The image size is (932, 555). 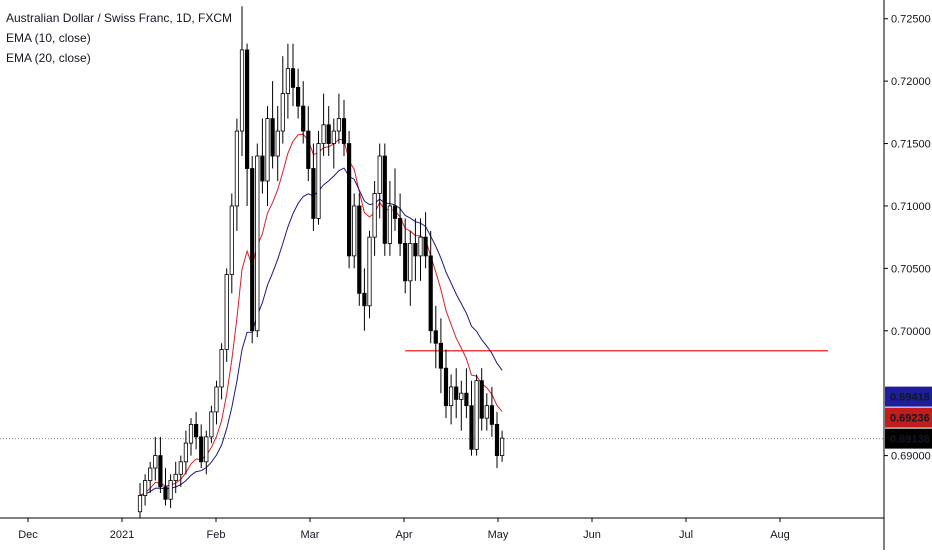 What do you see at coordinates (122, 535) in the screenshot?
I see `time-tick-label: 2021` at bounding box center [122, 535].